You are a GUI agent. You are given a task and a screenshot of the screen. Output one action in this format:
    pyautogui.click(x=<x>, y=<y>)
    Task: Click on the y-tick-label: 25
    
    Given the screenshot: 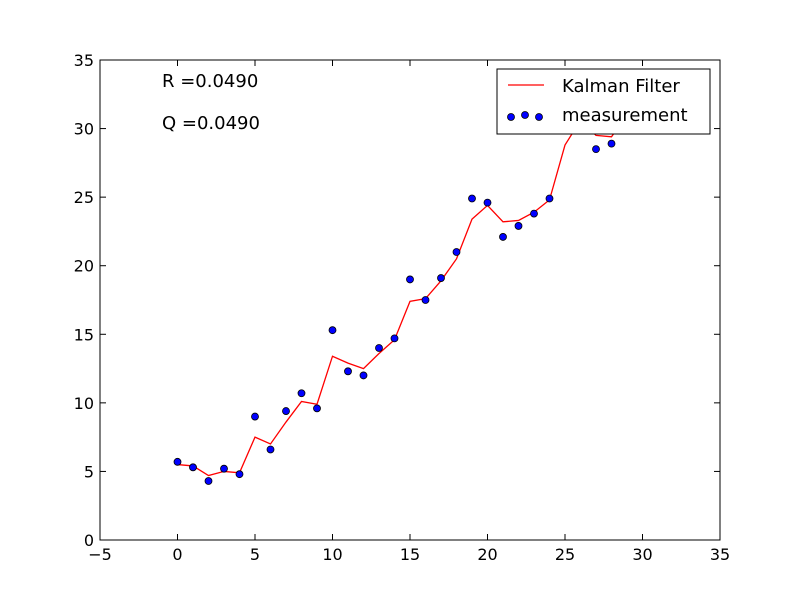 What is the action you would take?
    pyautogui.click(x=84, y=197)
    